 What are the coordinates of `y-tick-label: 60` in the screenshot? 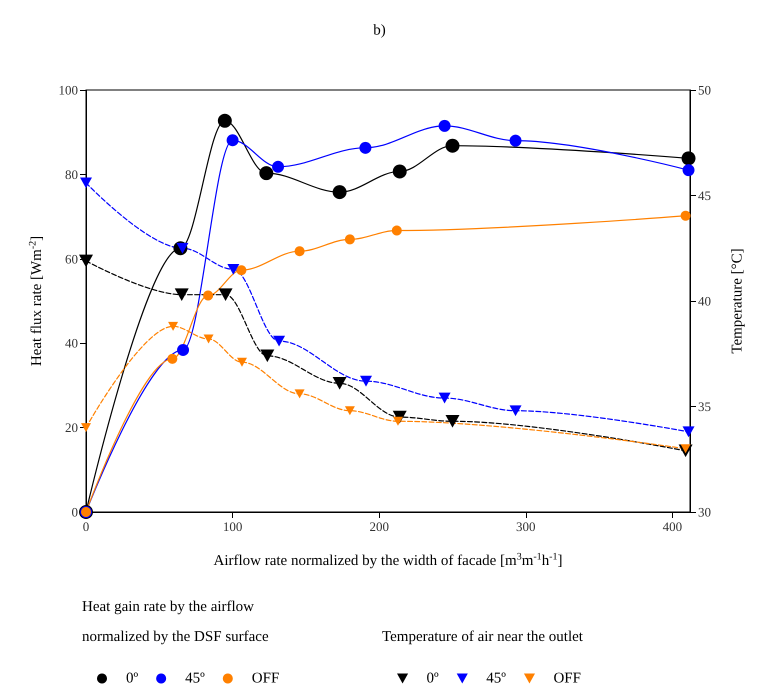 It's located at (71, 258).